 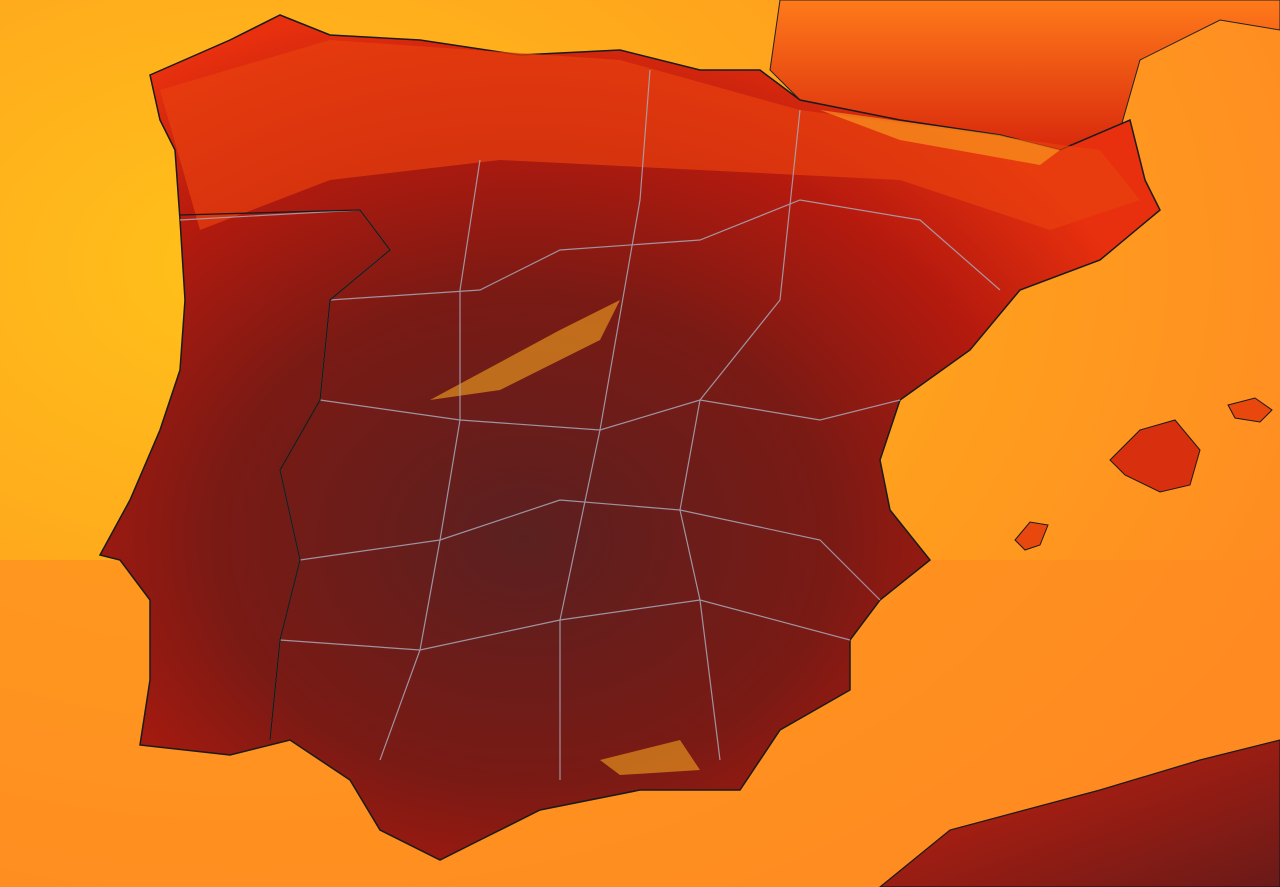 What do you see at coordinates (1031, 536) in the screenshot?
I see `ibiza` at bounding box center [1031, 536].